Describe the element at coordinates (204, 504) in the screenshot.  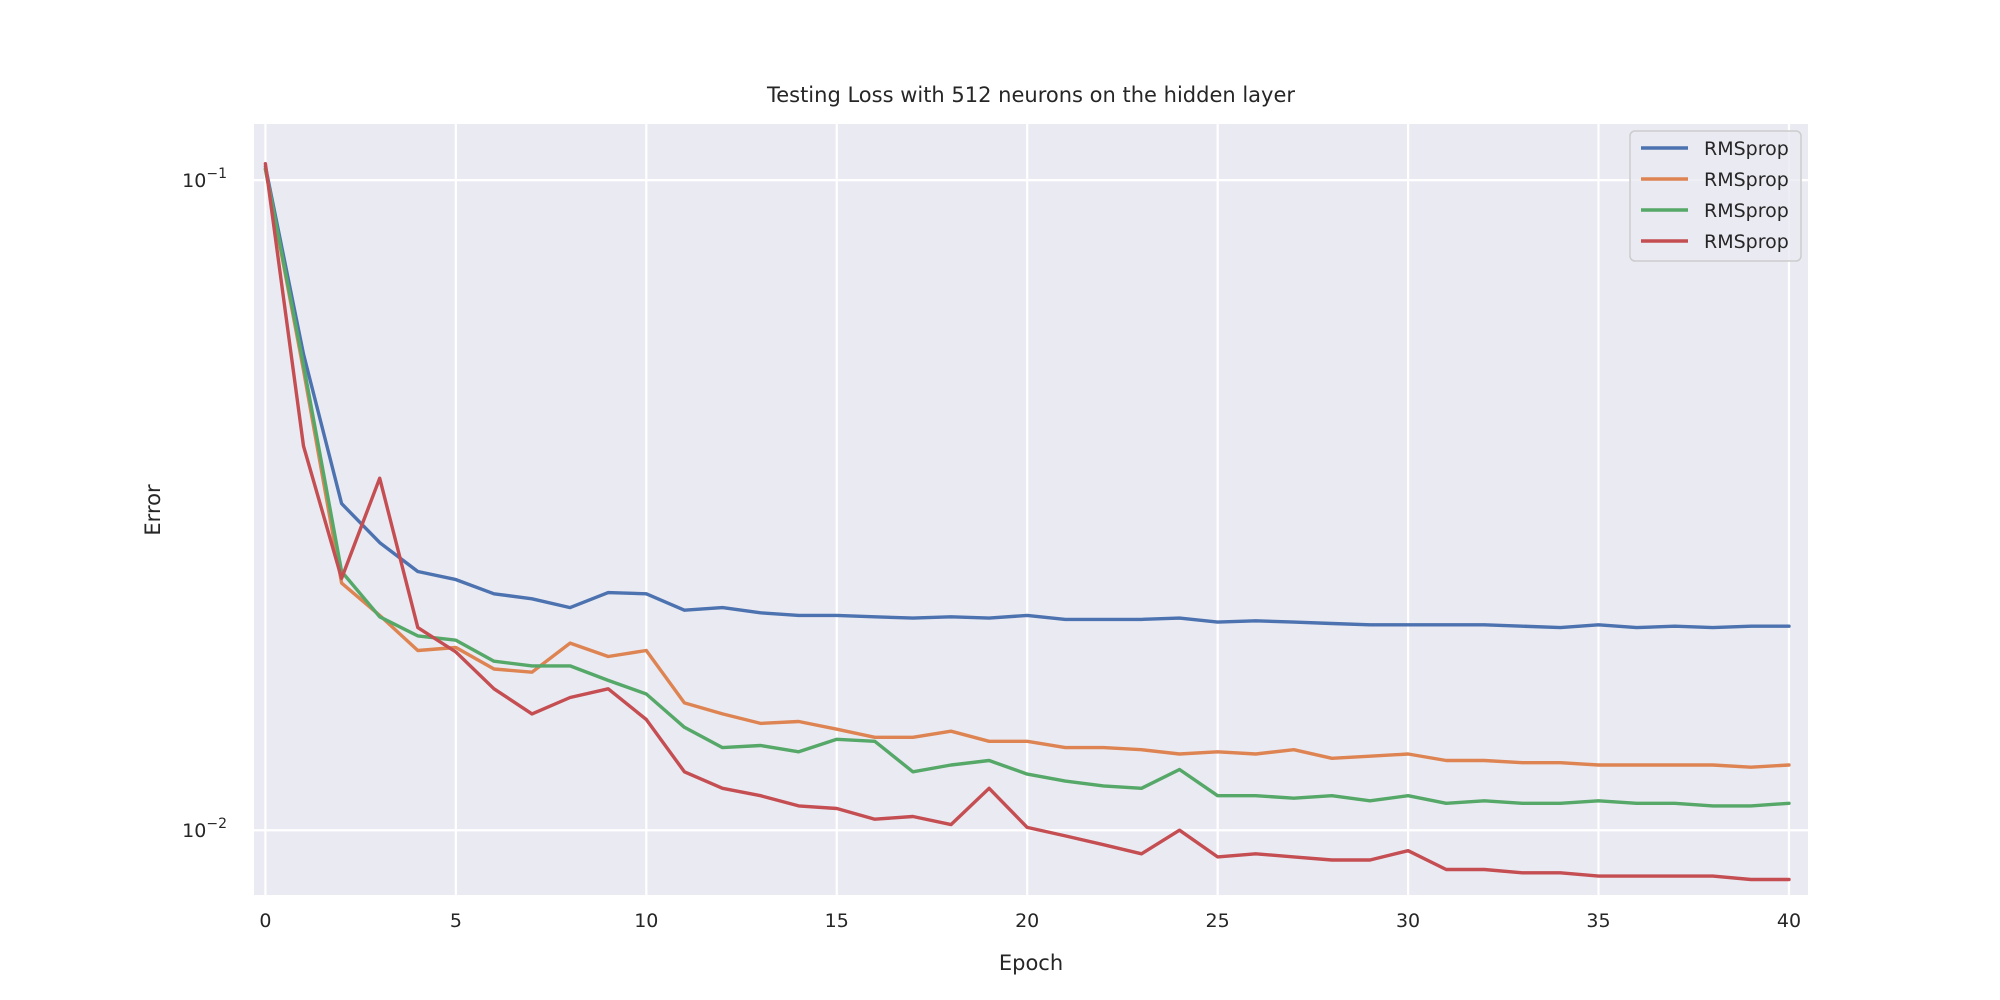
I see `y-tick-labels: 10⁻¹ 10⁻²` at that location.